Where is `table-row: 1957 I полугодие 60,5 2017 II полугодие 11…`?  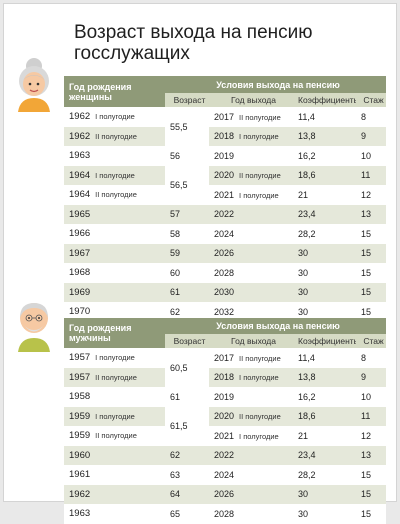
table-row: 1957 I полугодие 60,5 2017 II полугодие 11… is located at coordinates (225, 367).